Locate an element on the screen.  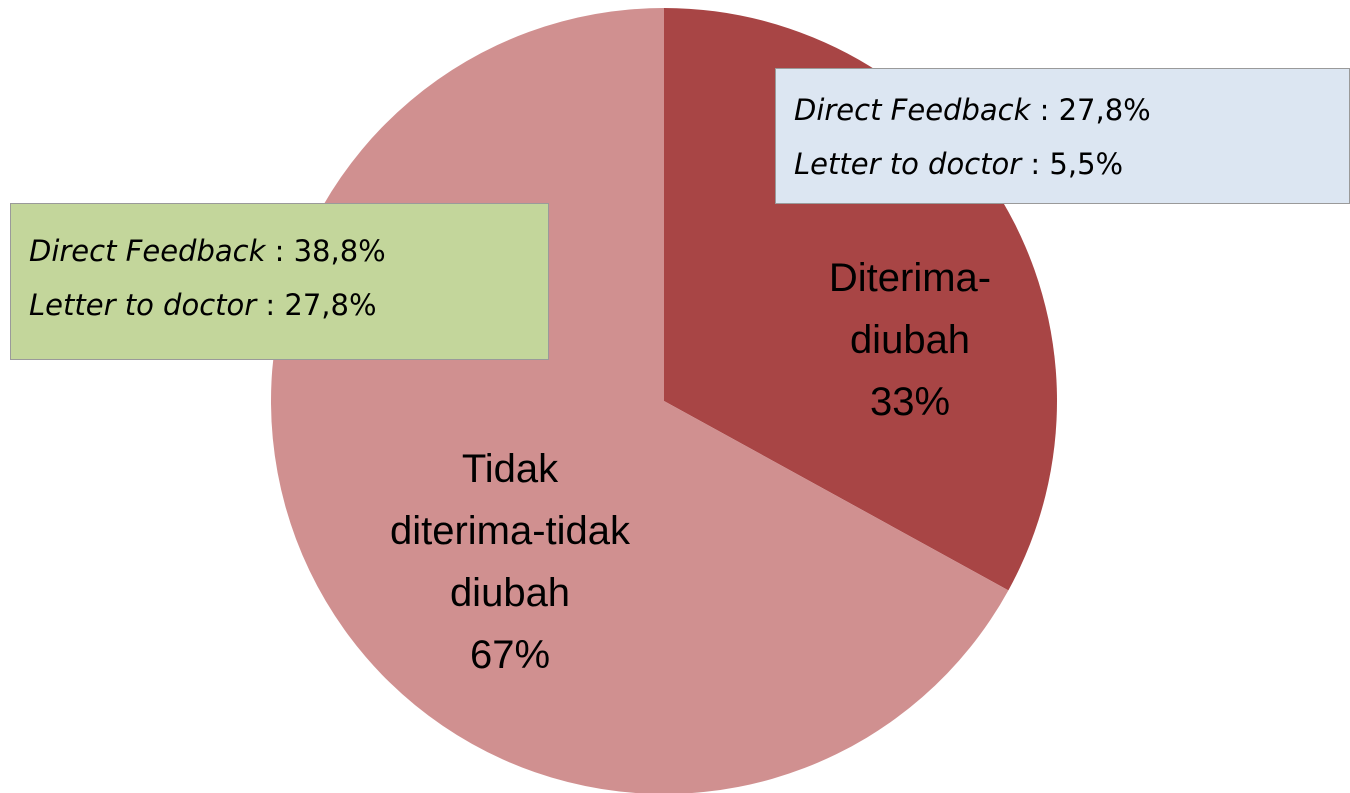
annotation-row: Direct Feedback : 27,8% is located at coordinates (1062, 110).